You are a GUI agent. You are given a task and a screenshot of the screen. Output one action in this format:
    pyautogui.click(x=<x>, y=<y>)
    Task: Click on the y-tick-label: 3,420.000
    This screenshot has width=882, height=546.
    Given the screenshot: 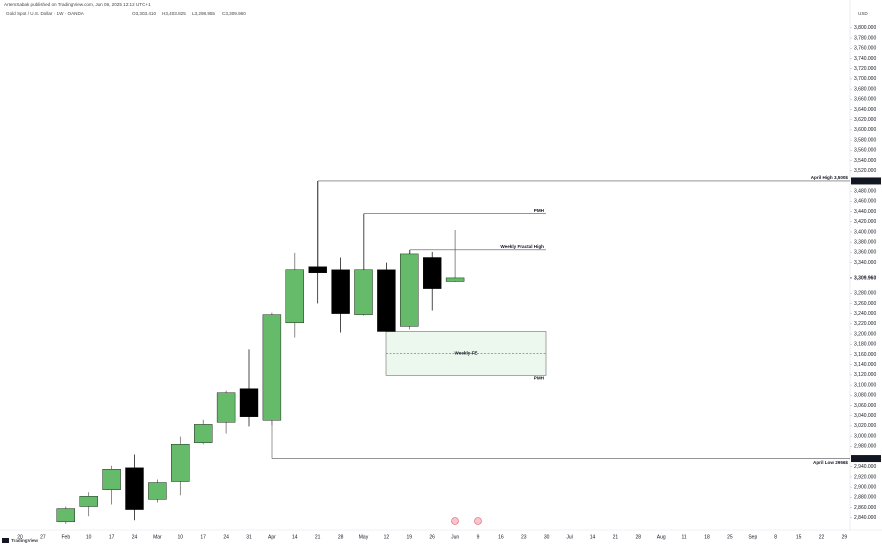 What is the action you would take?
    pyautogui.click(x=865, y=222)
    